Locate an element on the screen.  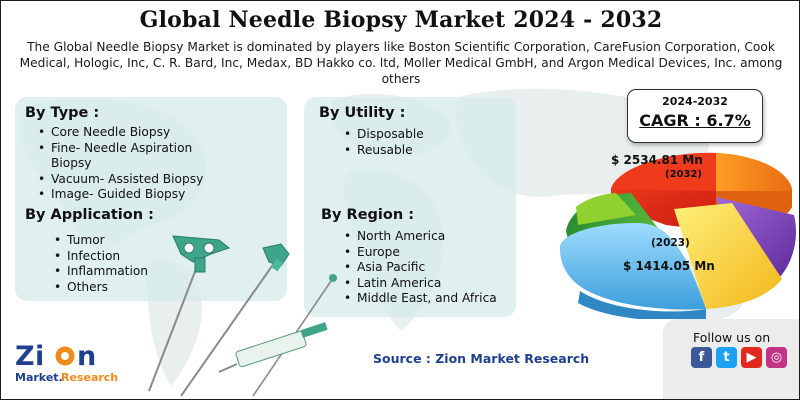
zion-logo: Z i n Market. Research is located at coordinates (68, 364).